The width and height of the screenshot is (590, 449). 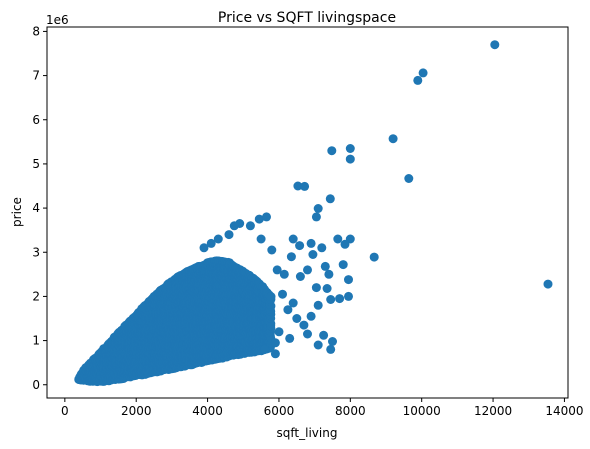 I want to click on x-axis-ticks: 0 2000 4000 6000 8000 10000 12000 14000, so click(x=322, y=408).